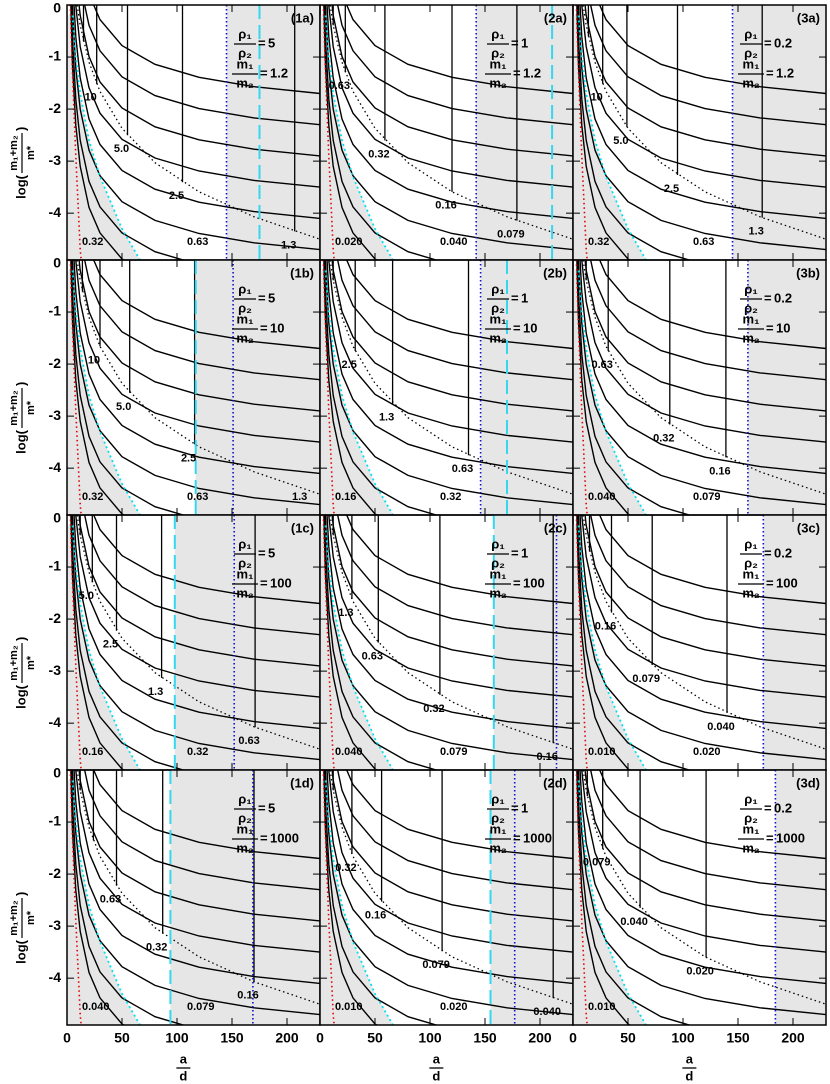 The height and width of the screenshot is (1084, 830). What do you see at coordinates (808, 272) in the screenshot?
I see `panel-label: (3b)` at bounding box center [808, 272].